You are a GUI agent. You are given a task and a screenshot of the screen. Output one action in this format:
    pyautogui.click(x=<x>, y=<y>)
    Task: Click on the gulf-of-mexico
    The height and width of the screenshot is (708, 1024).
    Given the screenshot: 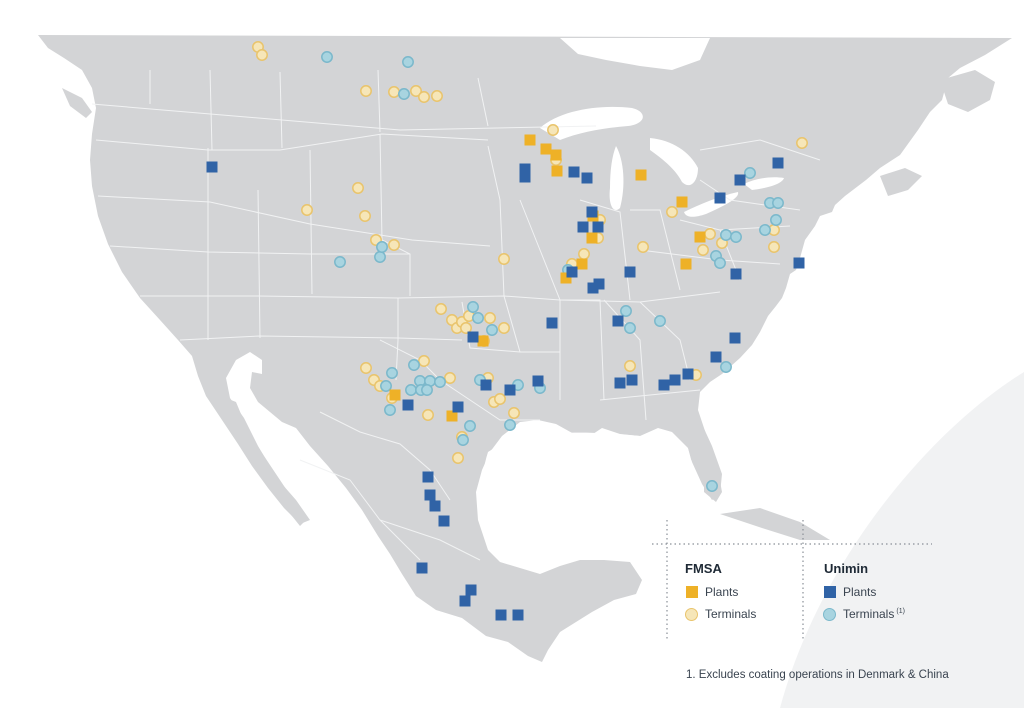 What is the action you would take?
    pyautogui.click(x=592, y=496)
    